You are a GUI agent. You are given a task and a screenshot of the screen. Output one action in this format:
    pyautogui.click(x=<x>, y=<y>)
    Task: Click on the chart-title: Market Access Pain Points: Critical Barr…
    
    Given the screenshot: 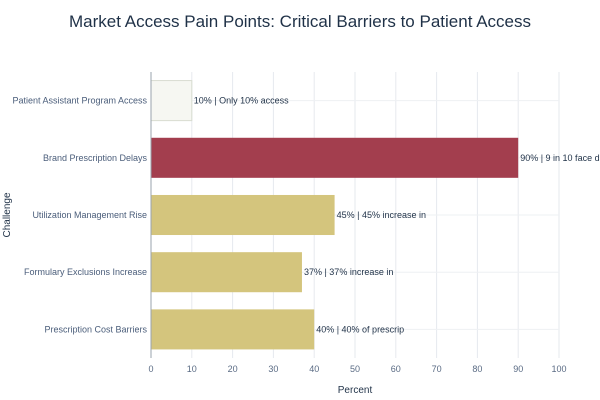 What is the action you would take?
    pyautogui.click(x=299, y=21)
    